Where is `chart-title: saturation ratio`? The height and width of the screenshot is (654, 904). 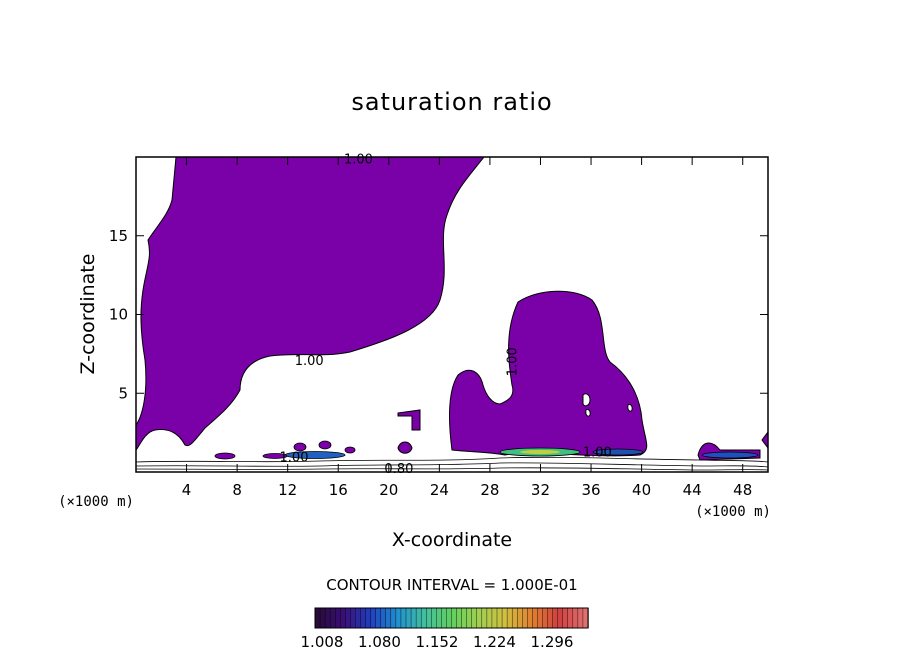 chart-title: saturation ratio is located at coordinates (452, 102).